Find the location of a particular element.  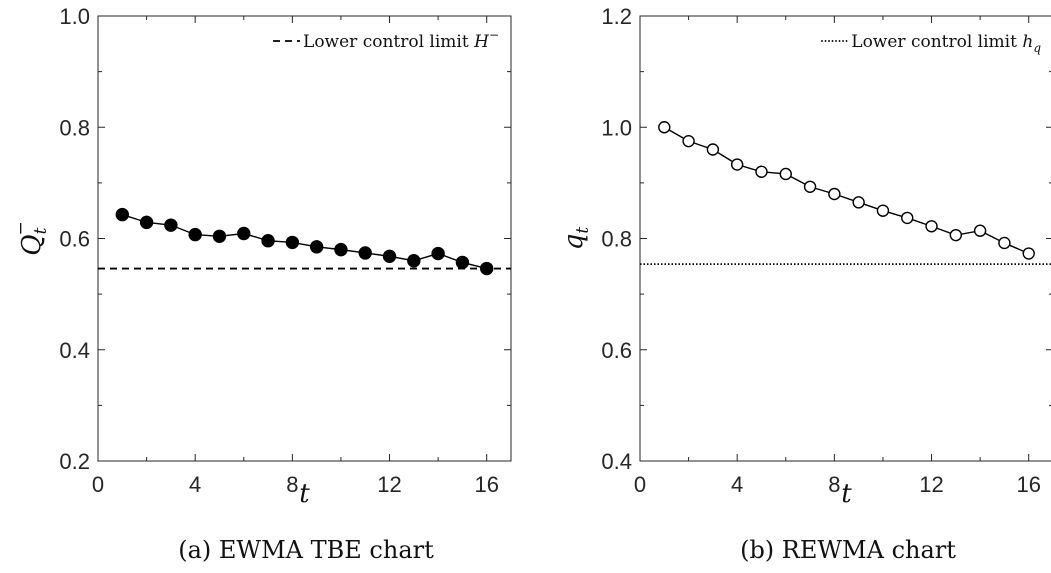

y-axis-label: qt is located at coordinates (576, 239).